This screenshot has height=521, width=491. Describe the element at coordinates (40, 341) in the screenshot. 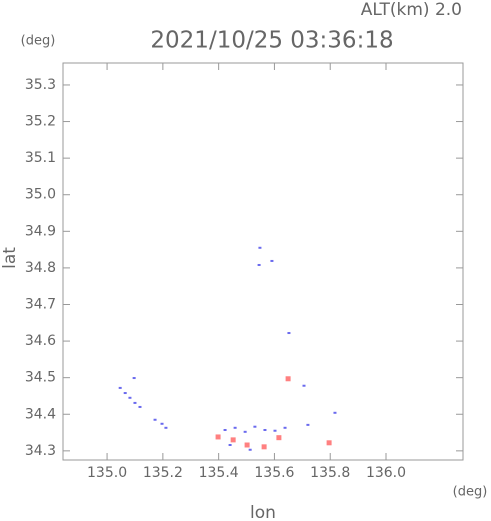

I see `y-tick-label: 34.6` at that location.